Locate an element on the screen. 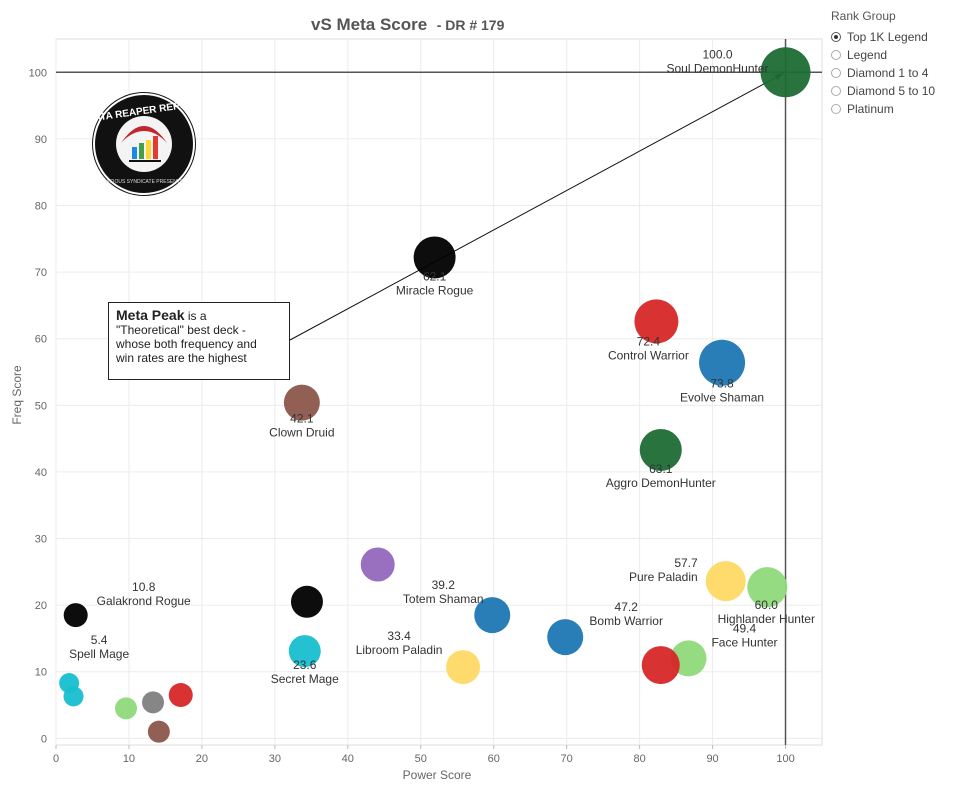 The height and width of the screenshot is (789, 953). data-label-name: Evolve Shaman is located at coordinates (722, 398).